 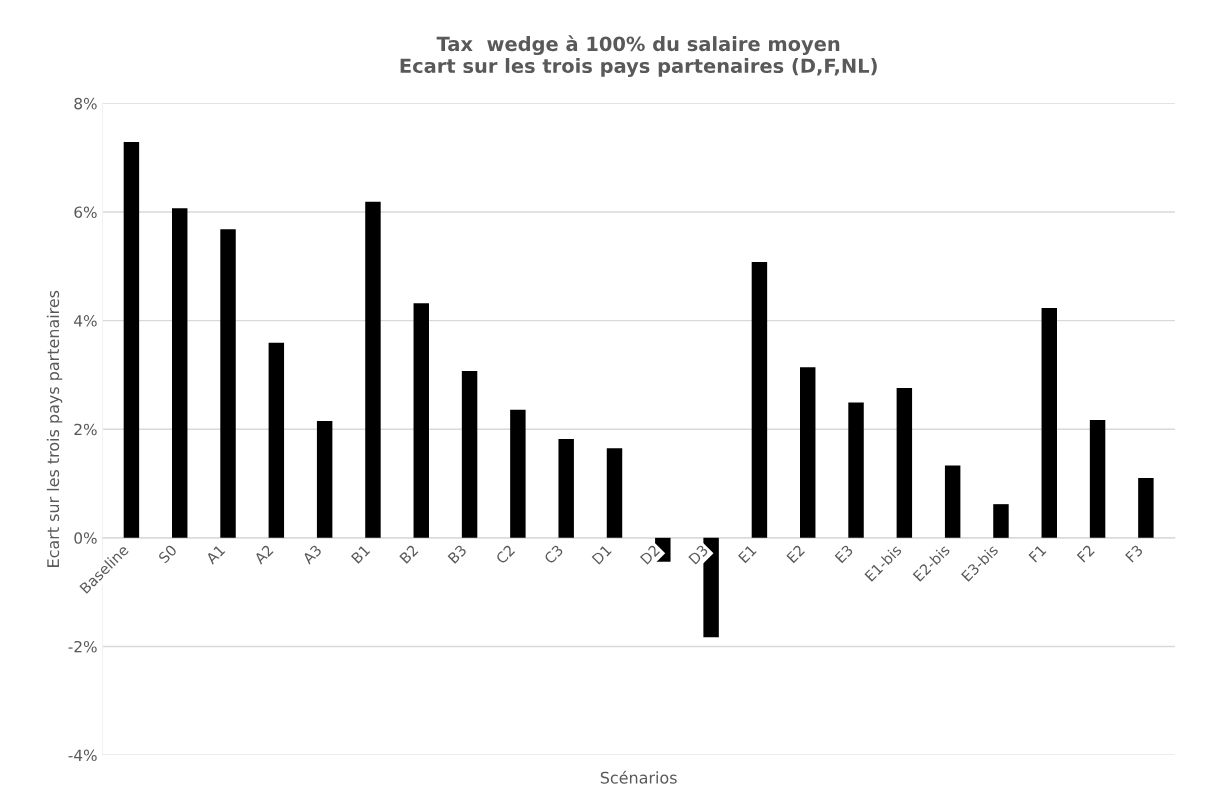 What do you see at coordinates (82, 755) in the screenshot?
I see `y-tick-label: -4%` at bounding box center [82, 755].